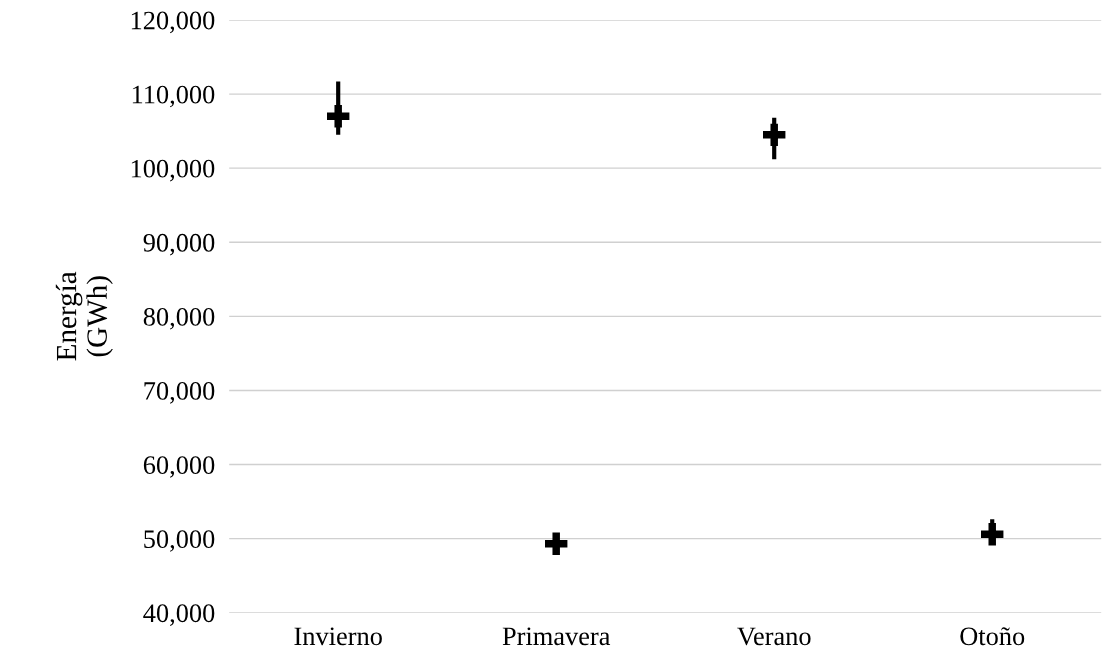  What do you see at coordinates (338, 636) in the screenshot?
I see `x-tick-label: Invierno` at bounding box center [338, 636].